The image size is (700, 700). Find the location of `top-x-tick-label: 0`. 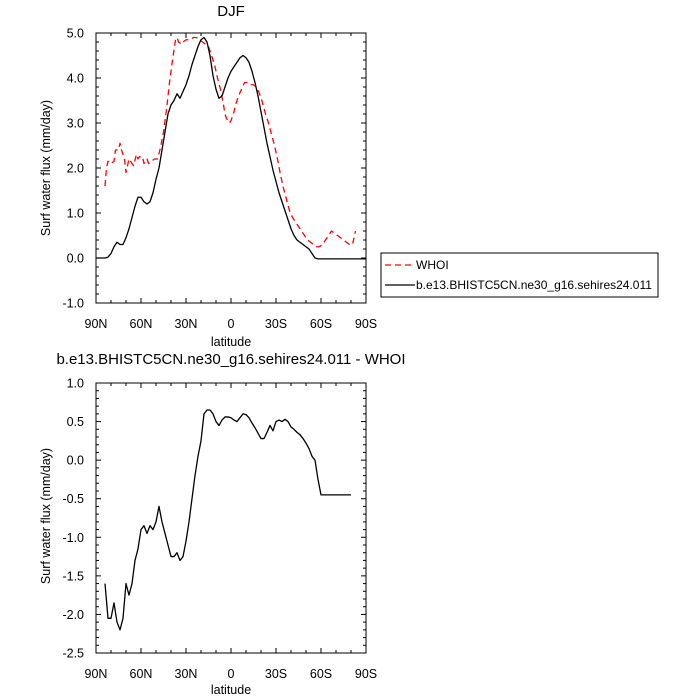

top-x-tick-label: 0 is located at coordinates (231, 324).